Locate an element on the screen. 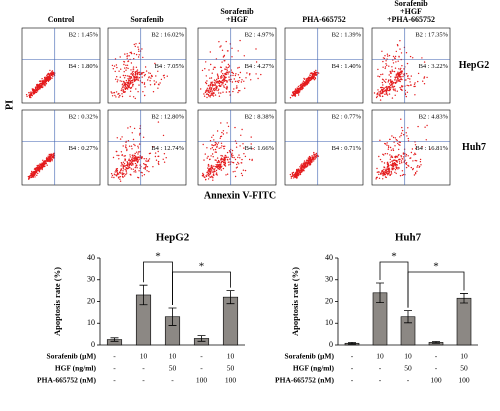  y-tick-label: 30 is located at coordinates (329, 279).